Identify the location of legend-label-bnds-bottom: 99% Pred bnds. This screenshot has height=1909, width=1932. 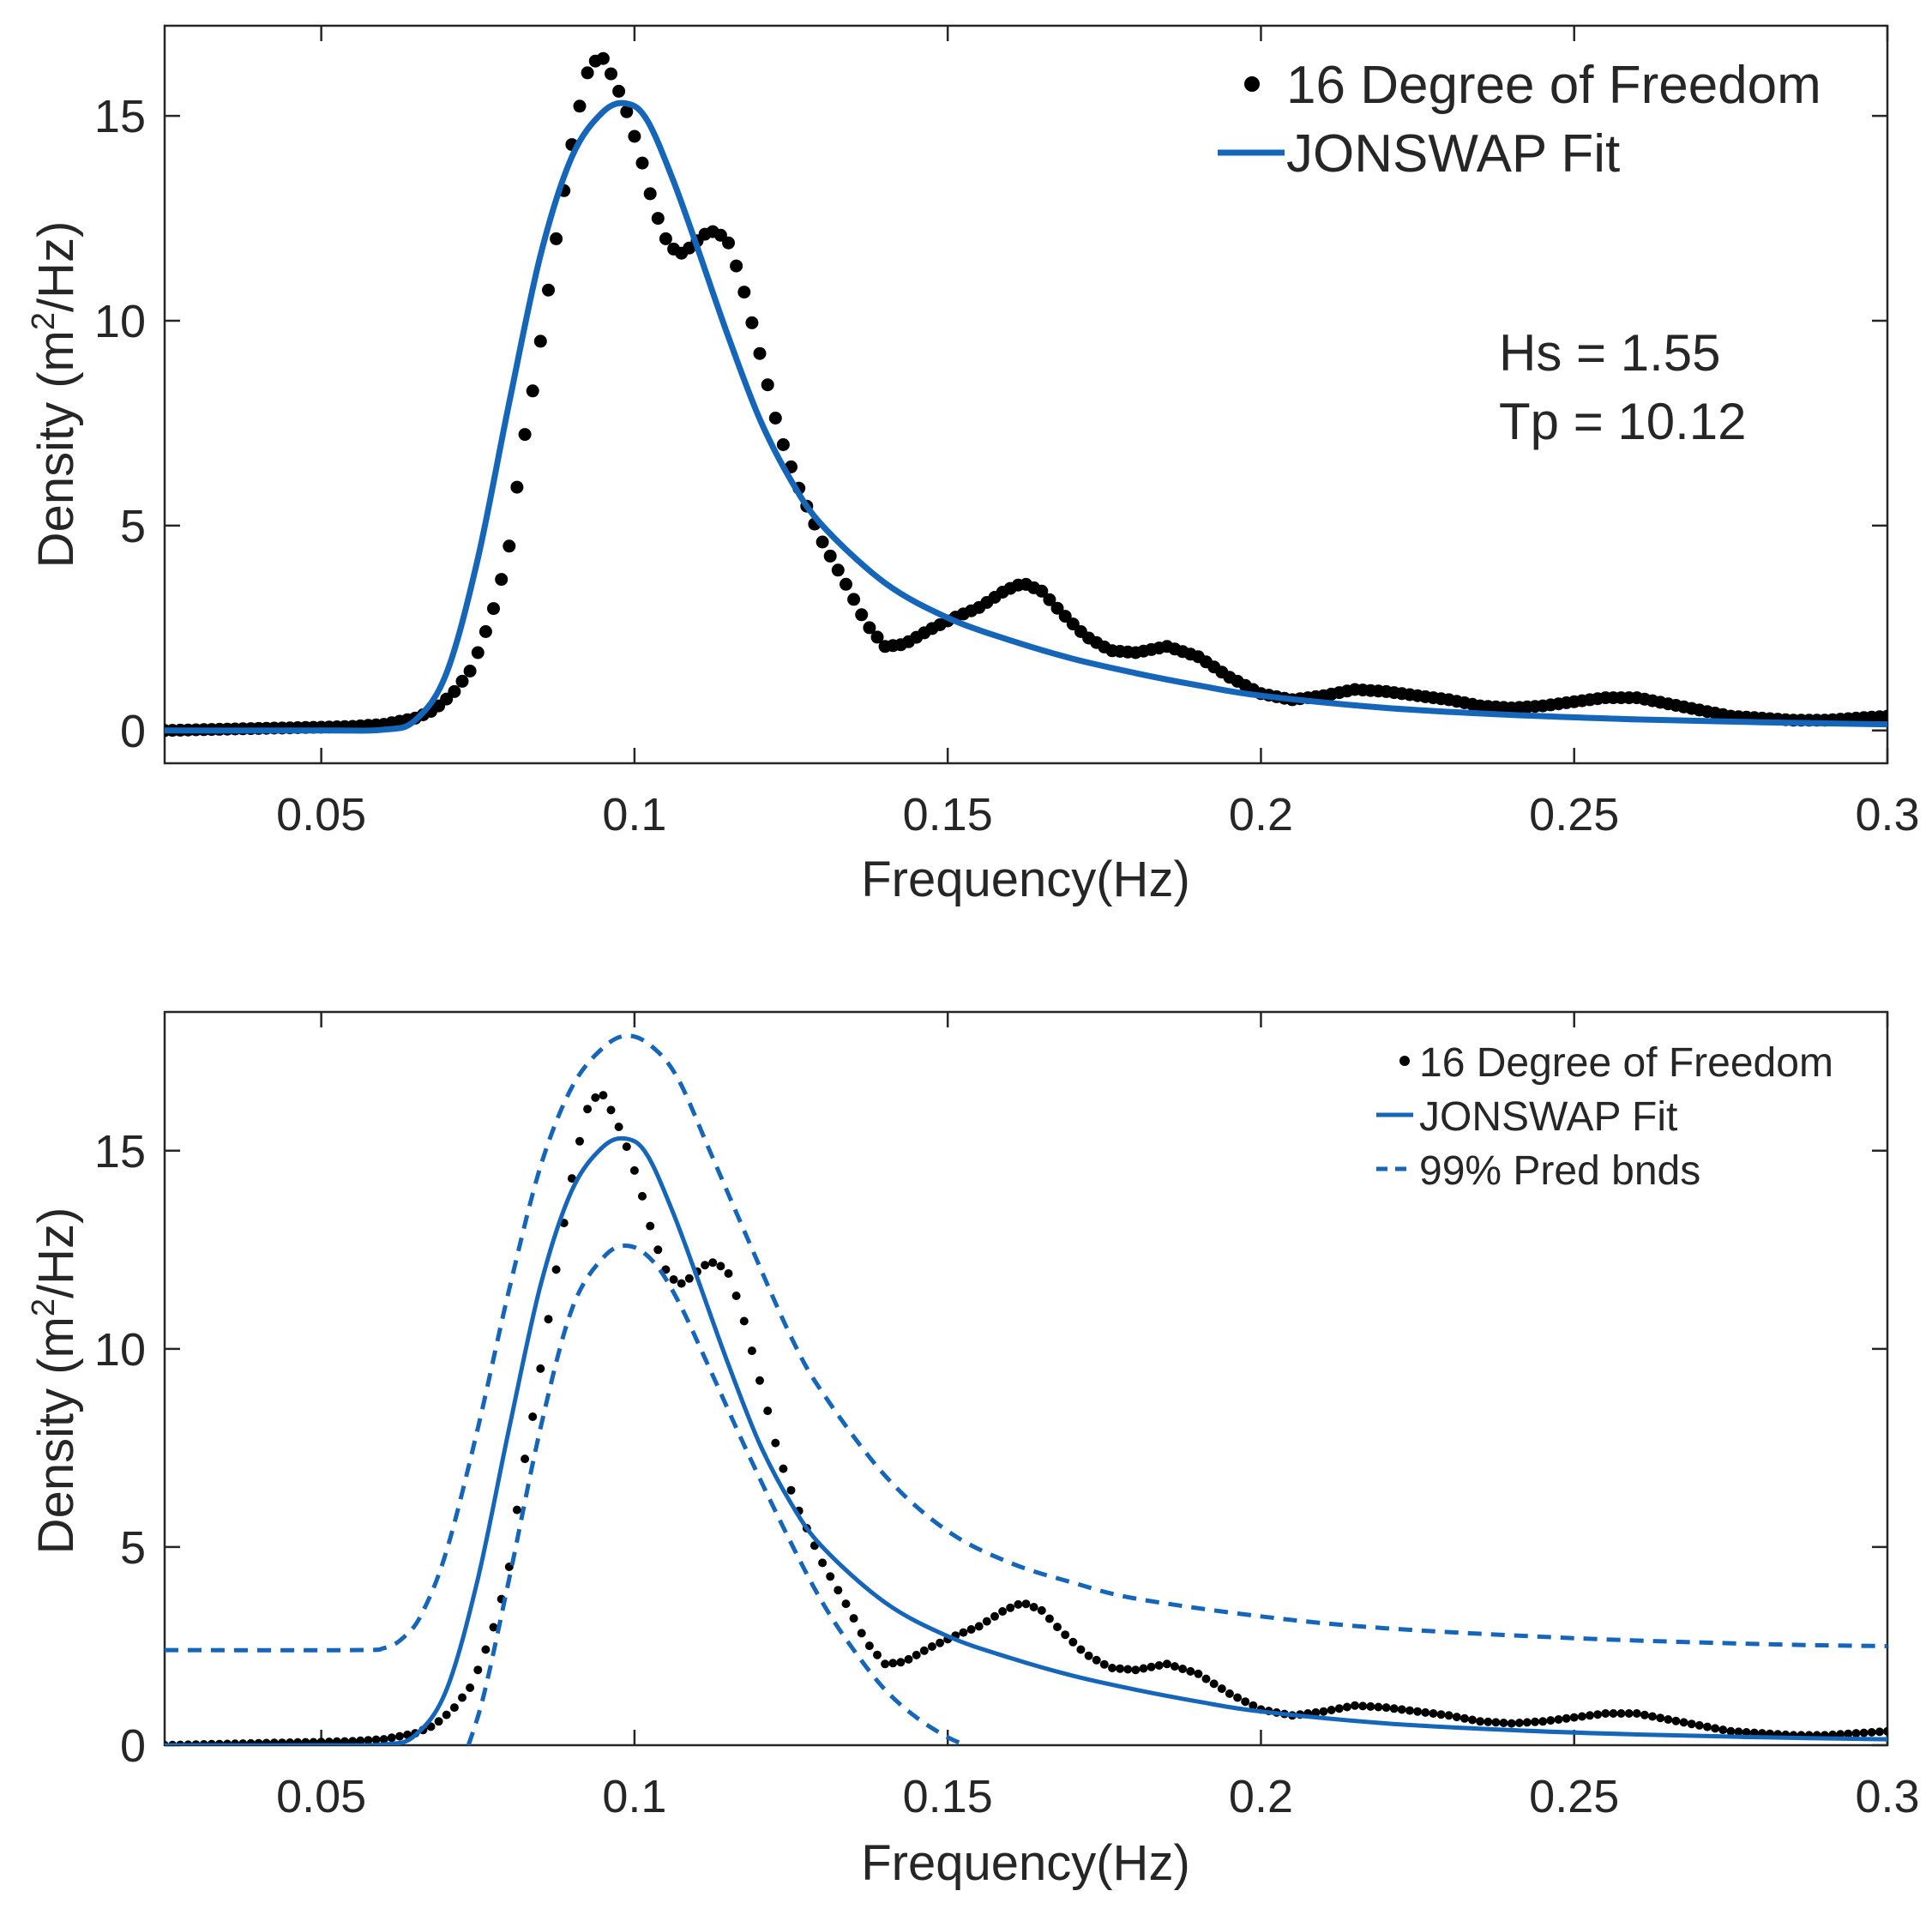
(1559, 1171).